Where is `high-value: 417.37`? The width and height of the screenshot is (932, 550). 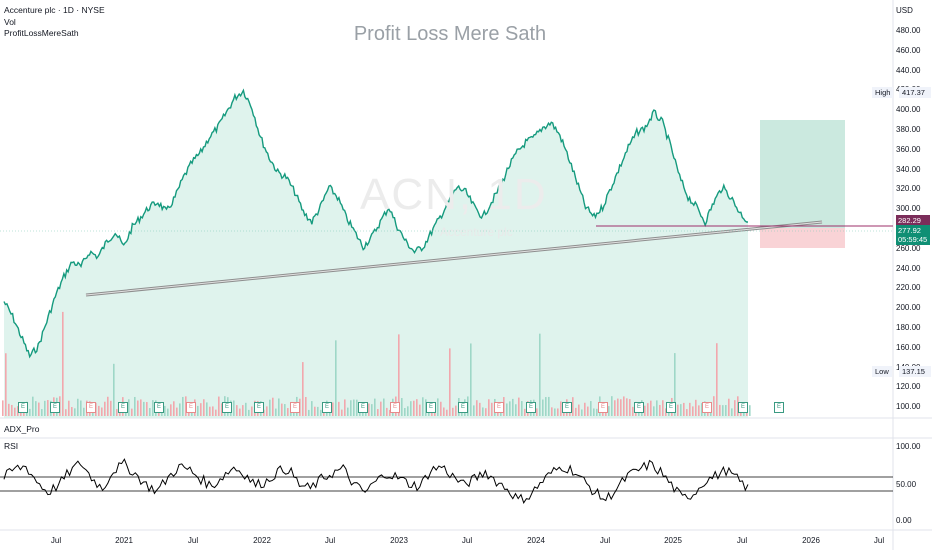
high-value: 417.37 is located at coordinates (915, 92).